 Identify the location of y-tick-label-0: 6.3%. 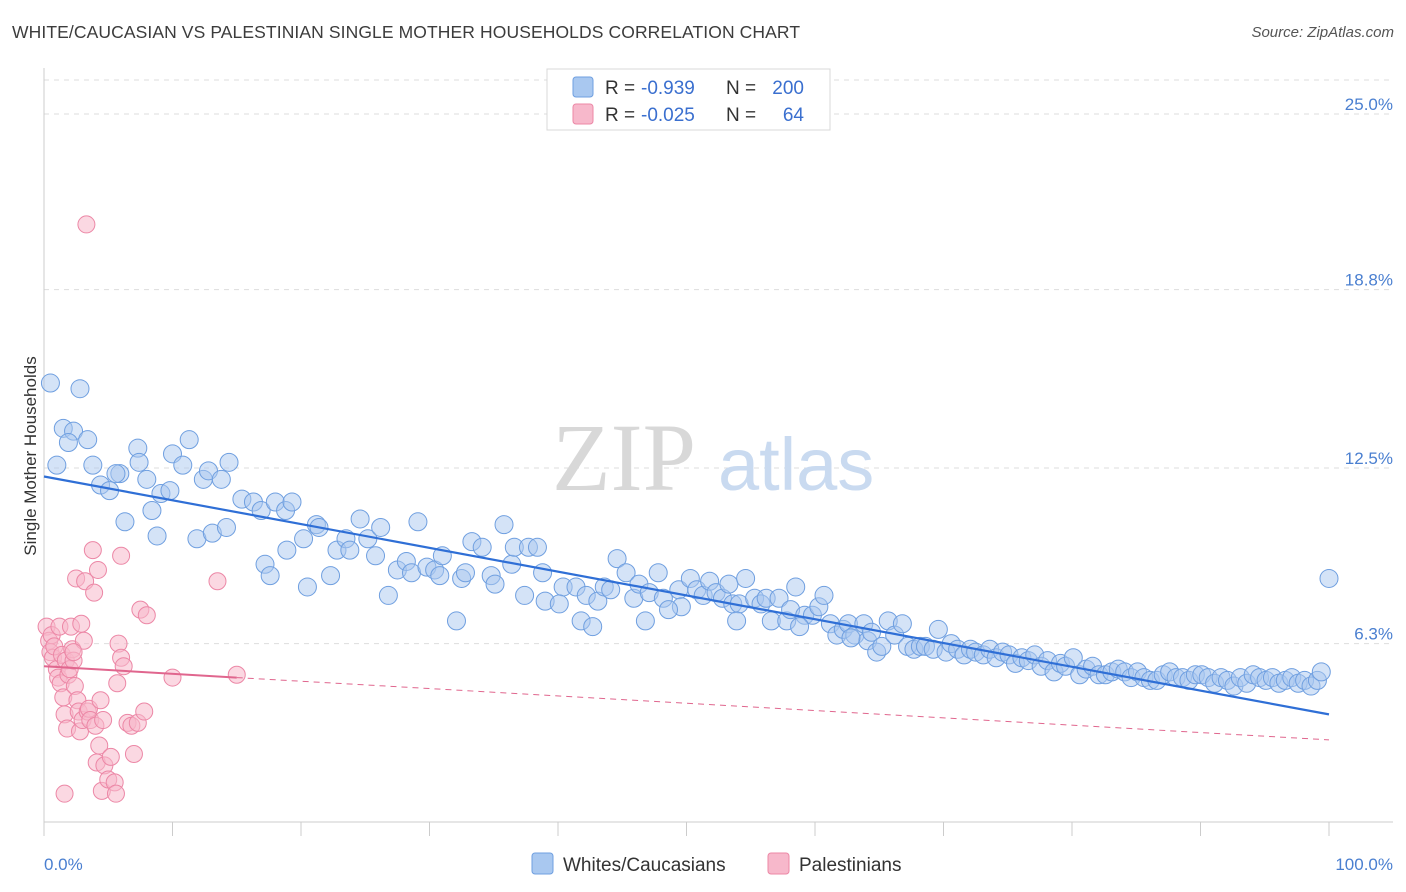
(1373, 634).